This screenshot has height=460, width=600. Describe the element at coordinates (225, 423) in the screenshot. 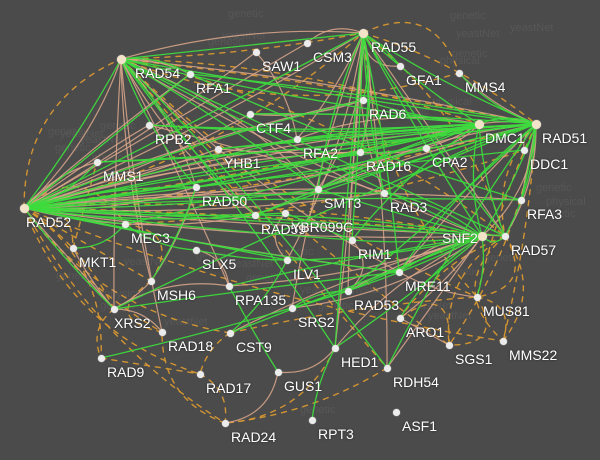

I see `node-rad24` at that location.